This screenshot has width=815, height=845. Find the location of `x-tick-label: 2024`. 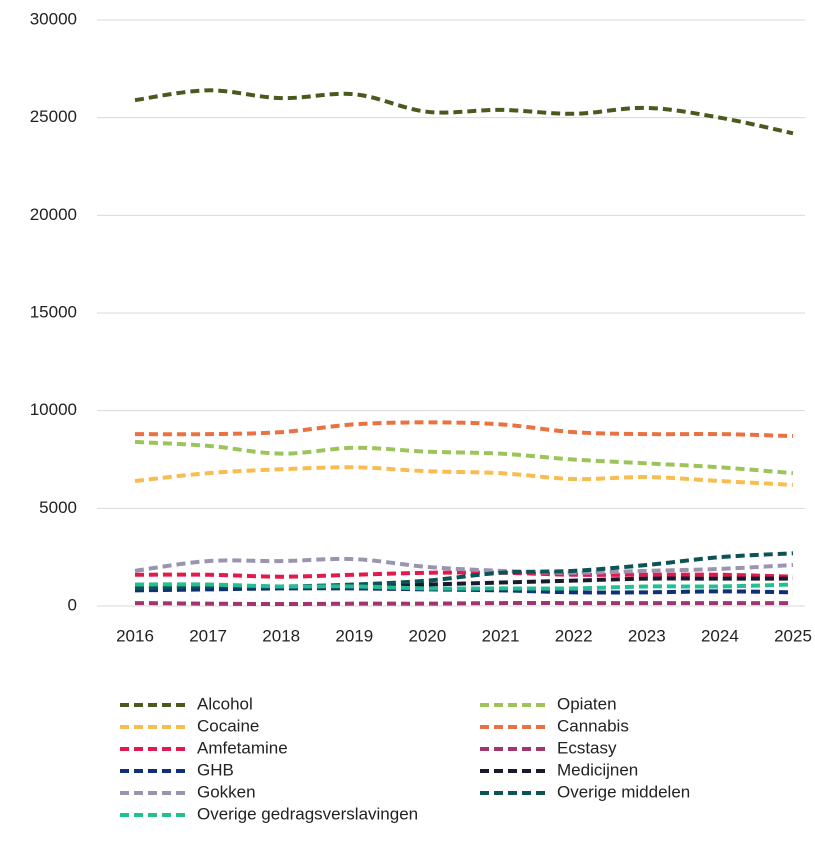

x-tick-label: 2024 is located at coordinates (720, 635).